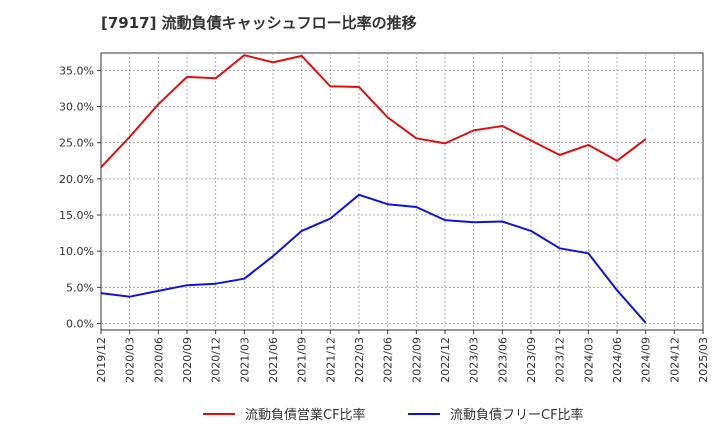  Describe the element at coordinates (588, 360) in the screenshot. I see `x-tick-label: 2024/03` at that location.